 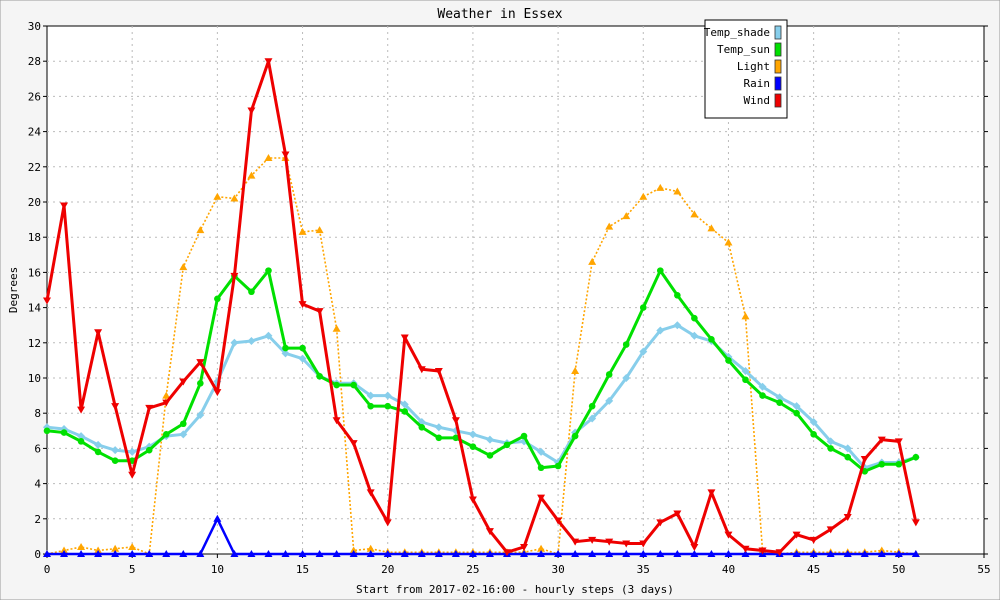 What do you see at coordinates (557, 569) in the screenshot?
I see `x-tick-label: 30` at bounding box center [557, 569].